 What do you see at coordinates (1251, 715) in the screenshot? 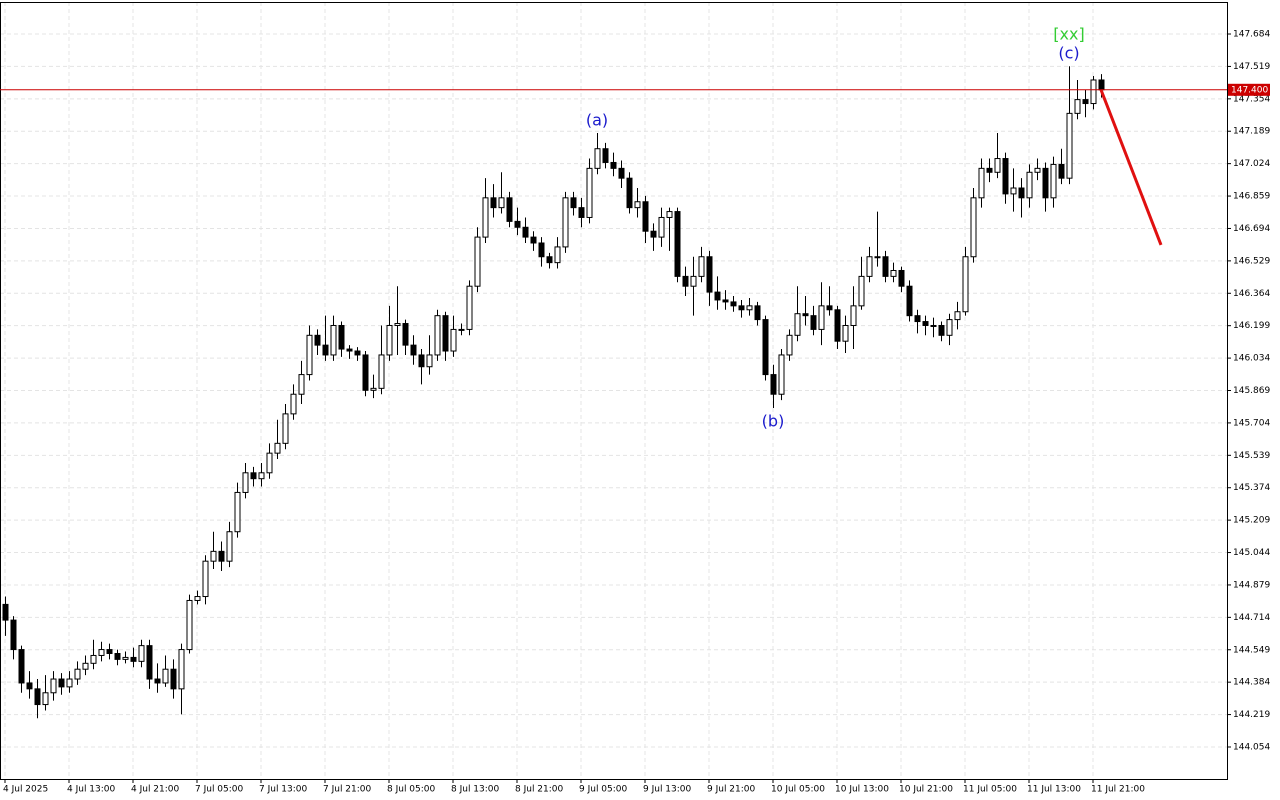
I see `y-tick-label: 144.219` at bounding box center [1251, 715].